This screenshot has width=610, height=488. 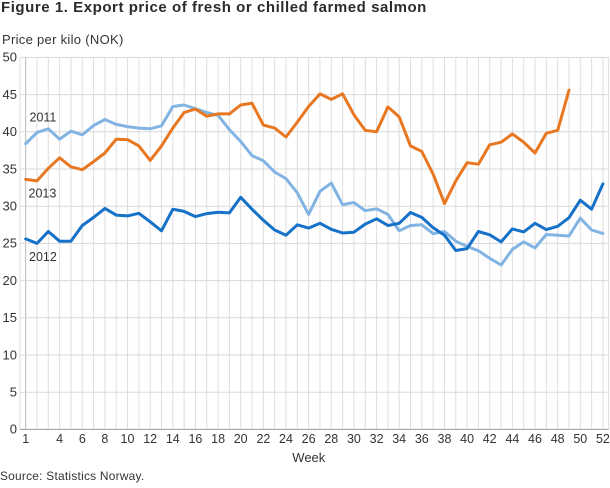 What do you see at coordinates (422, 439) in the screenshot?
I see `svg-text: 36` at bounding box center [422, 439].